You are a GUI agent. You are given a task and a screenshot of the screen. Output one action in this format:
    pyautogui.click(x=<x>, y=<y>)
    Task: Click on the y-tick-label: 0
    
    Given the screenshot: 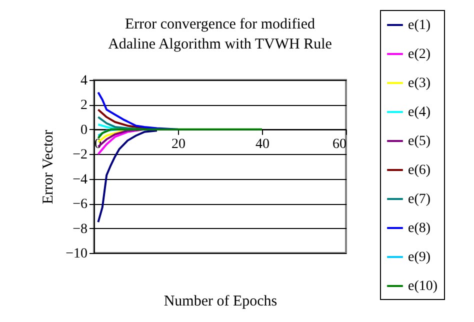 What is the action you would take?
    pyautogui.click(x=84, y=130)
    